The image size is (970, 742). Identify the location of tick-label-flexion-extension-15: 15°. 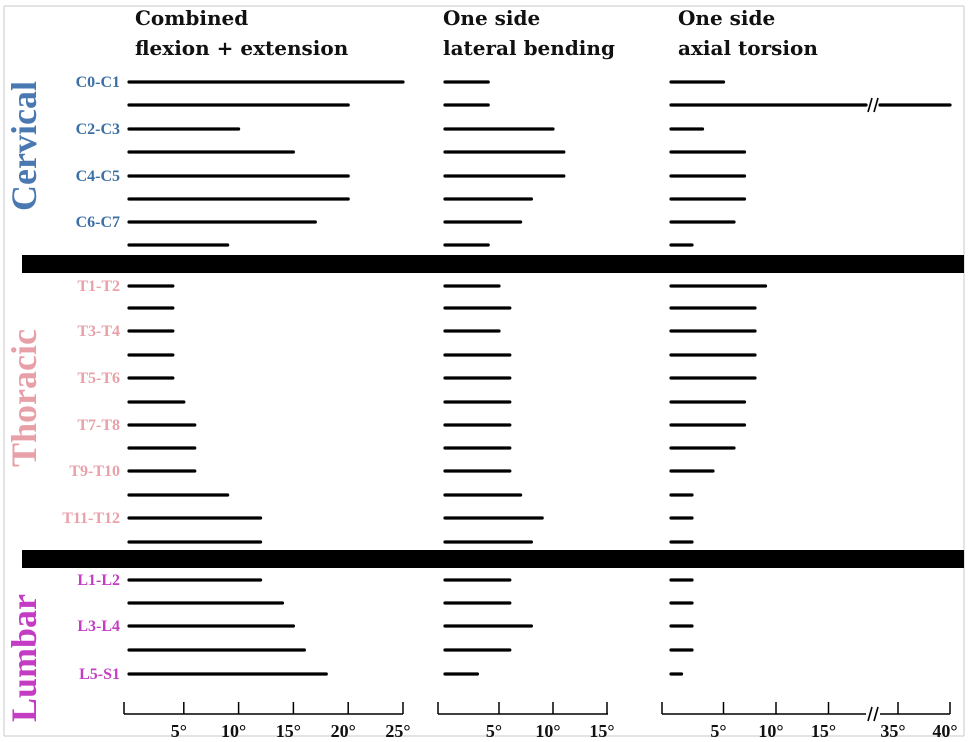
(288, 731).